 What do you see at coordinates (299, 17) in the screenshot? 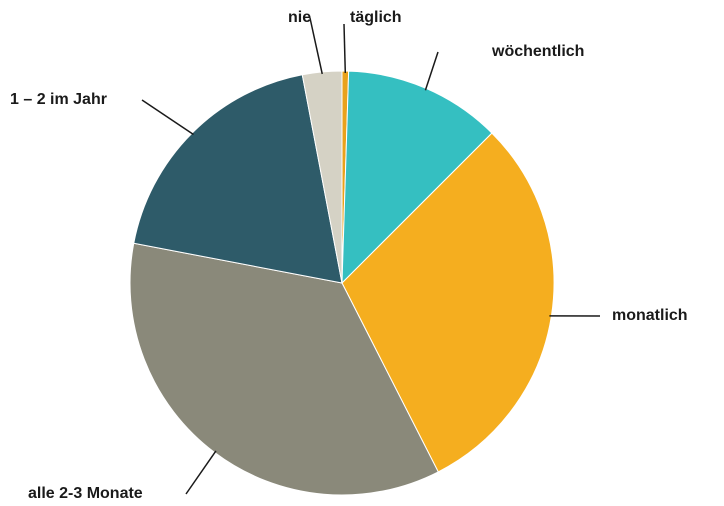
I see `slice-label: nie` at bounding box center [299, 17].